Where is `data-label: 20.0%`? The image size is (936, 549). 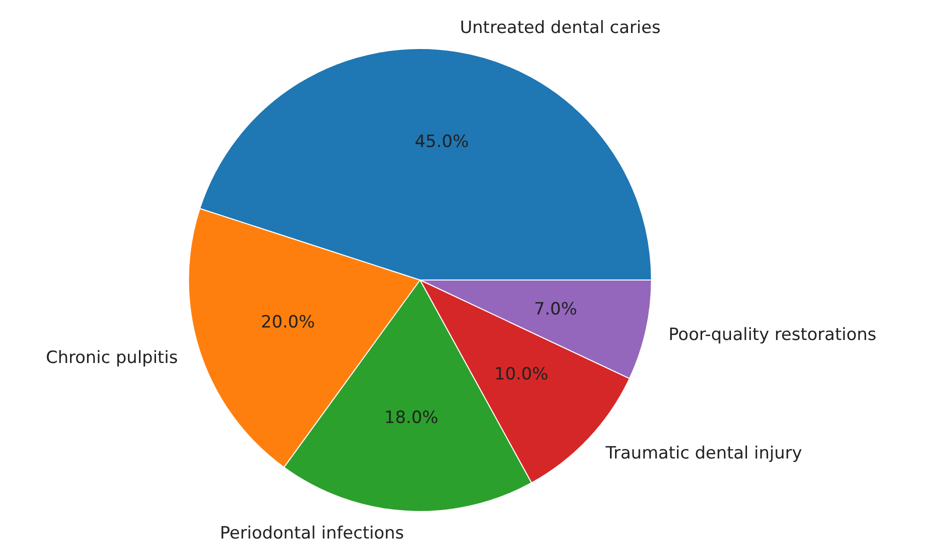 data-label: 20.0% is located at coordinates (287, 322).